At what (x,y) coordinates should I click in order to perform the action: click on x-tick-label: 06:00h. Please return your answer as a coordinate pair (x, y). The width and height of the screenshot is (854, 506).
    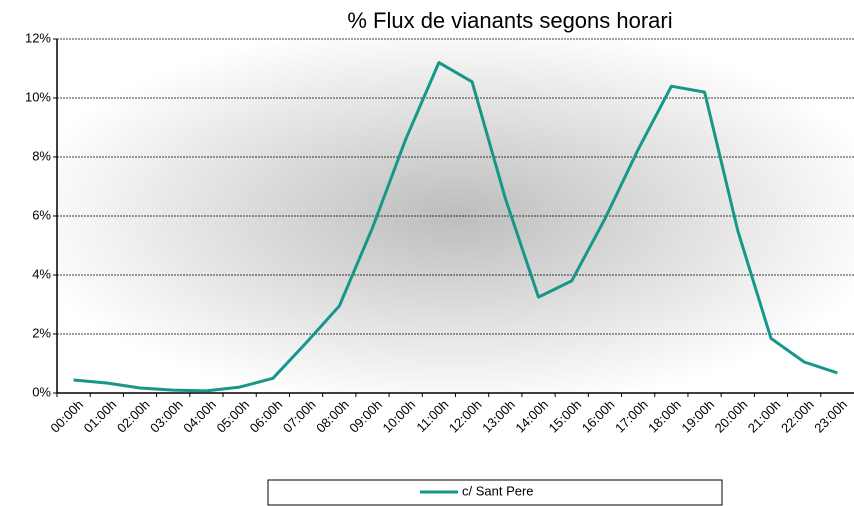
    Looking at the image, I should click on (266, 416).